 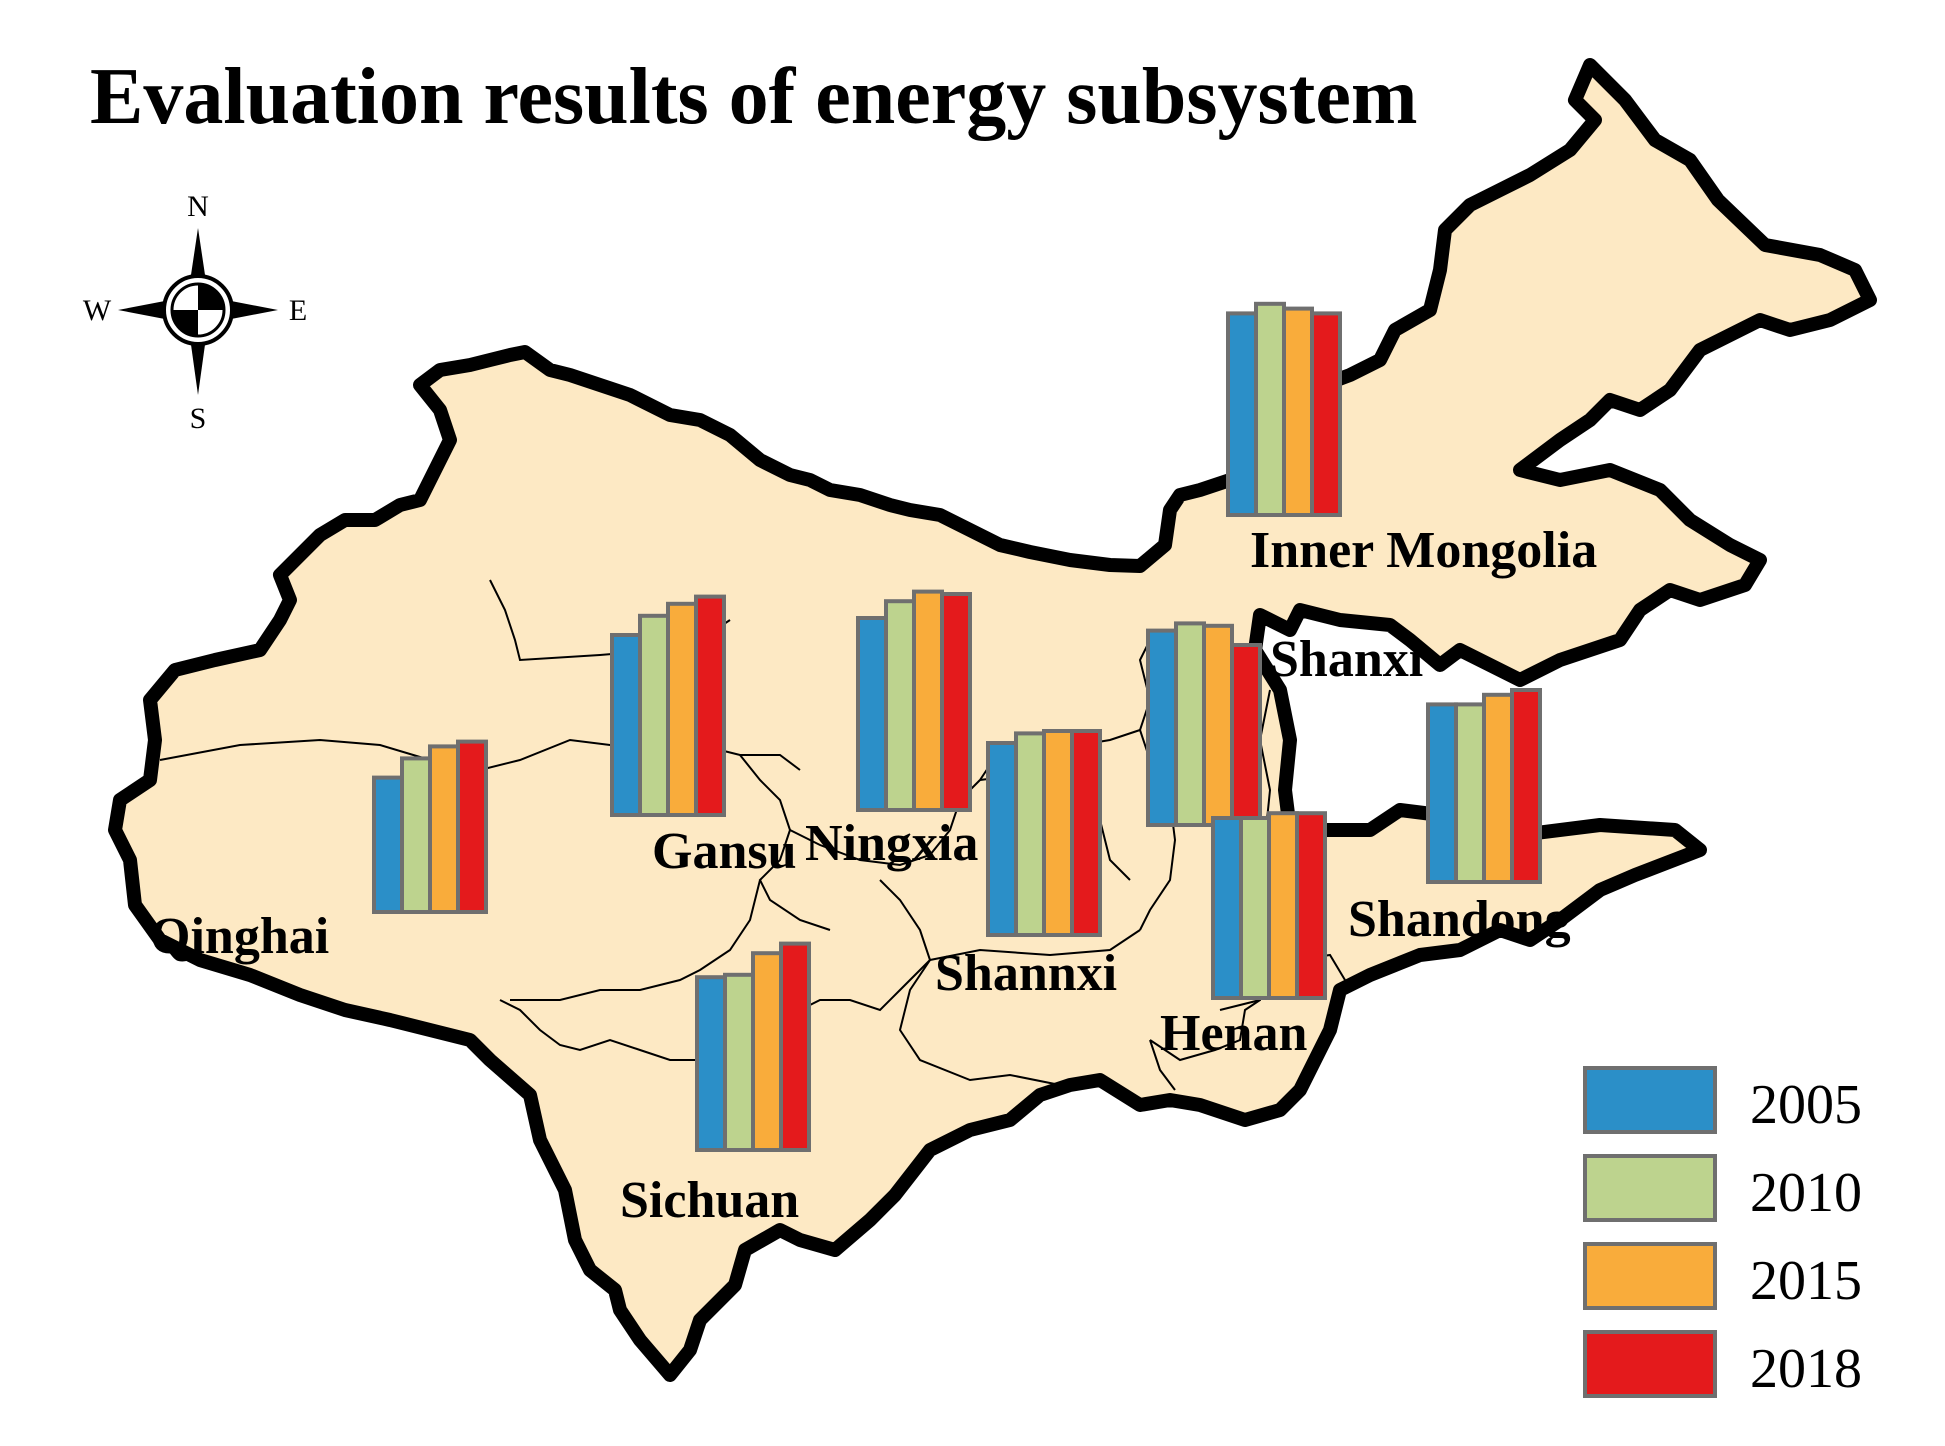 What do you see at coordinates (1326, 414) in the screenshot?
I see `bar-inner-mongolia-2018` at bounding box center [1326, 414].